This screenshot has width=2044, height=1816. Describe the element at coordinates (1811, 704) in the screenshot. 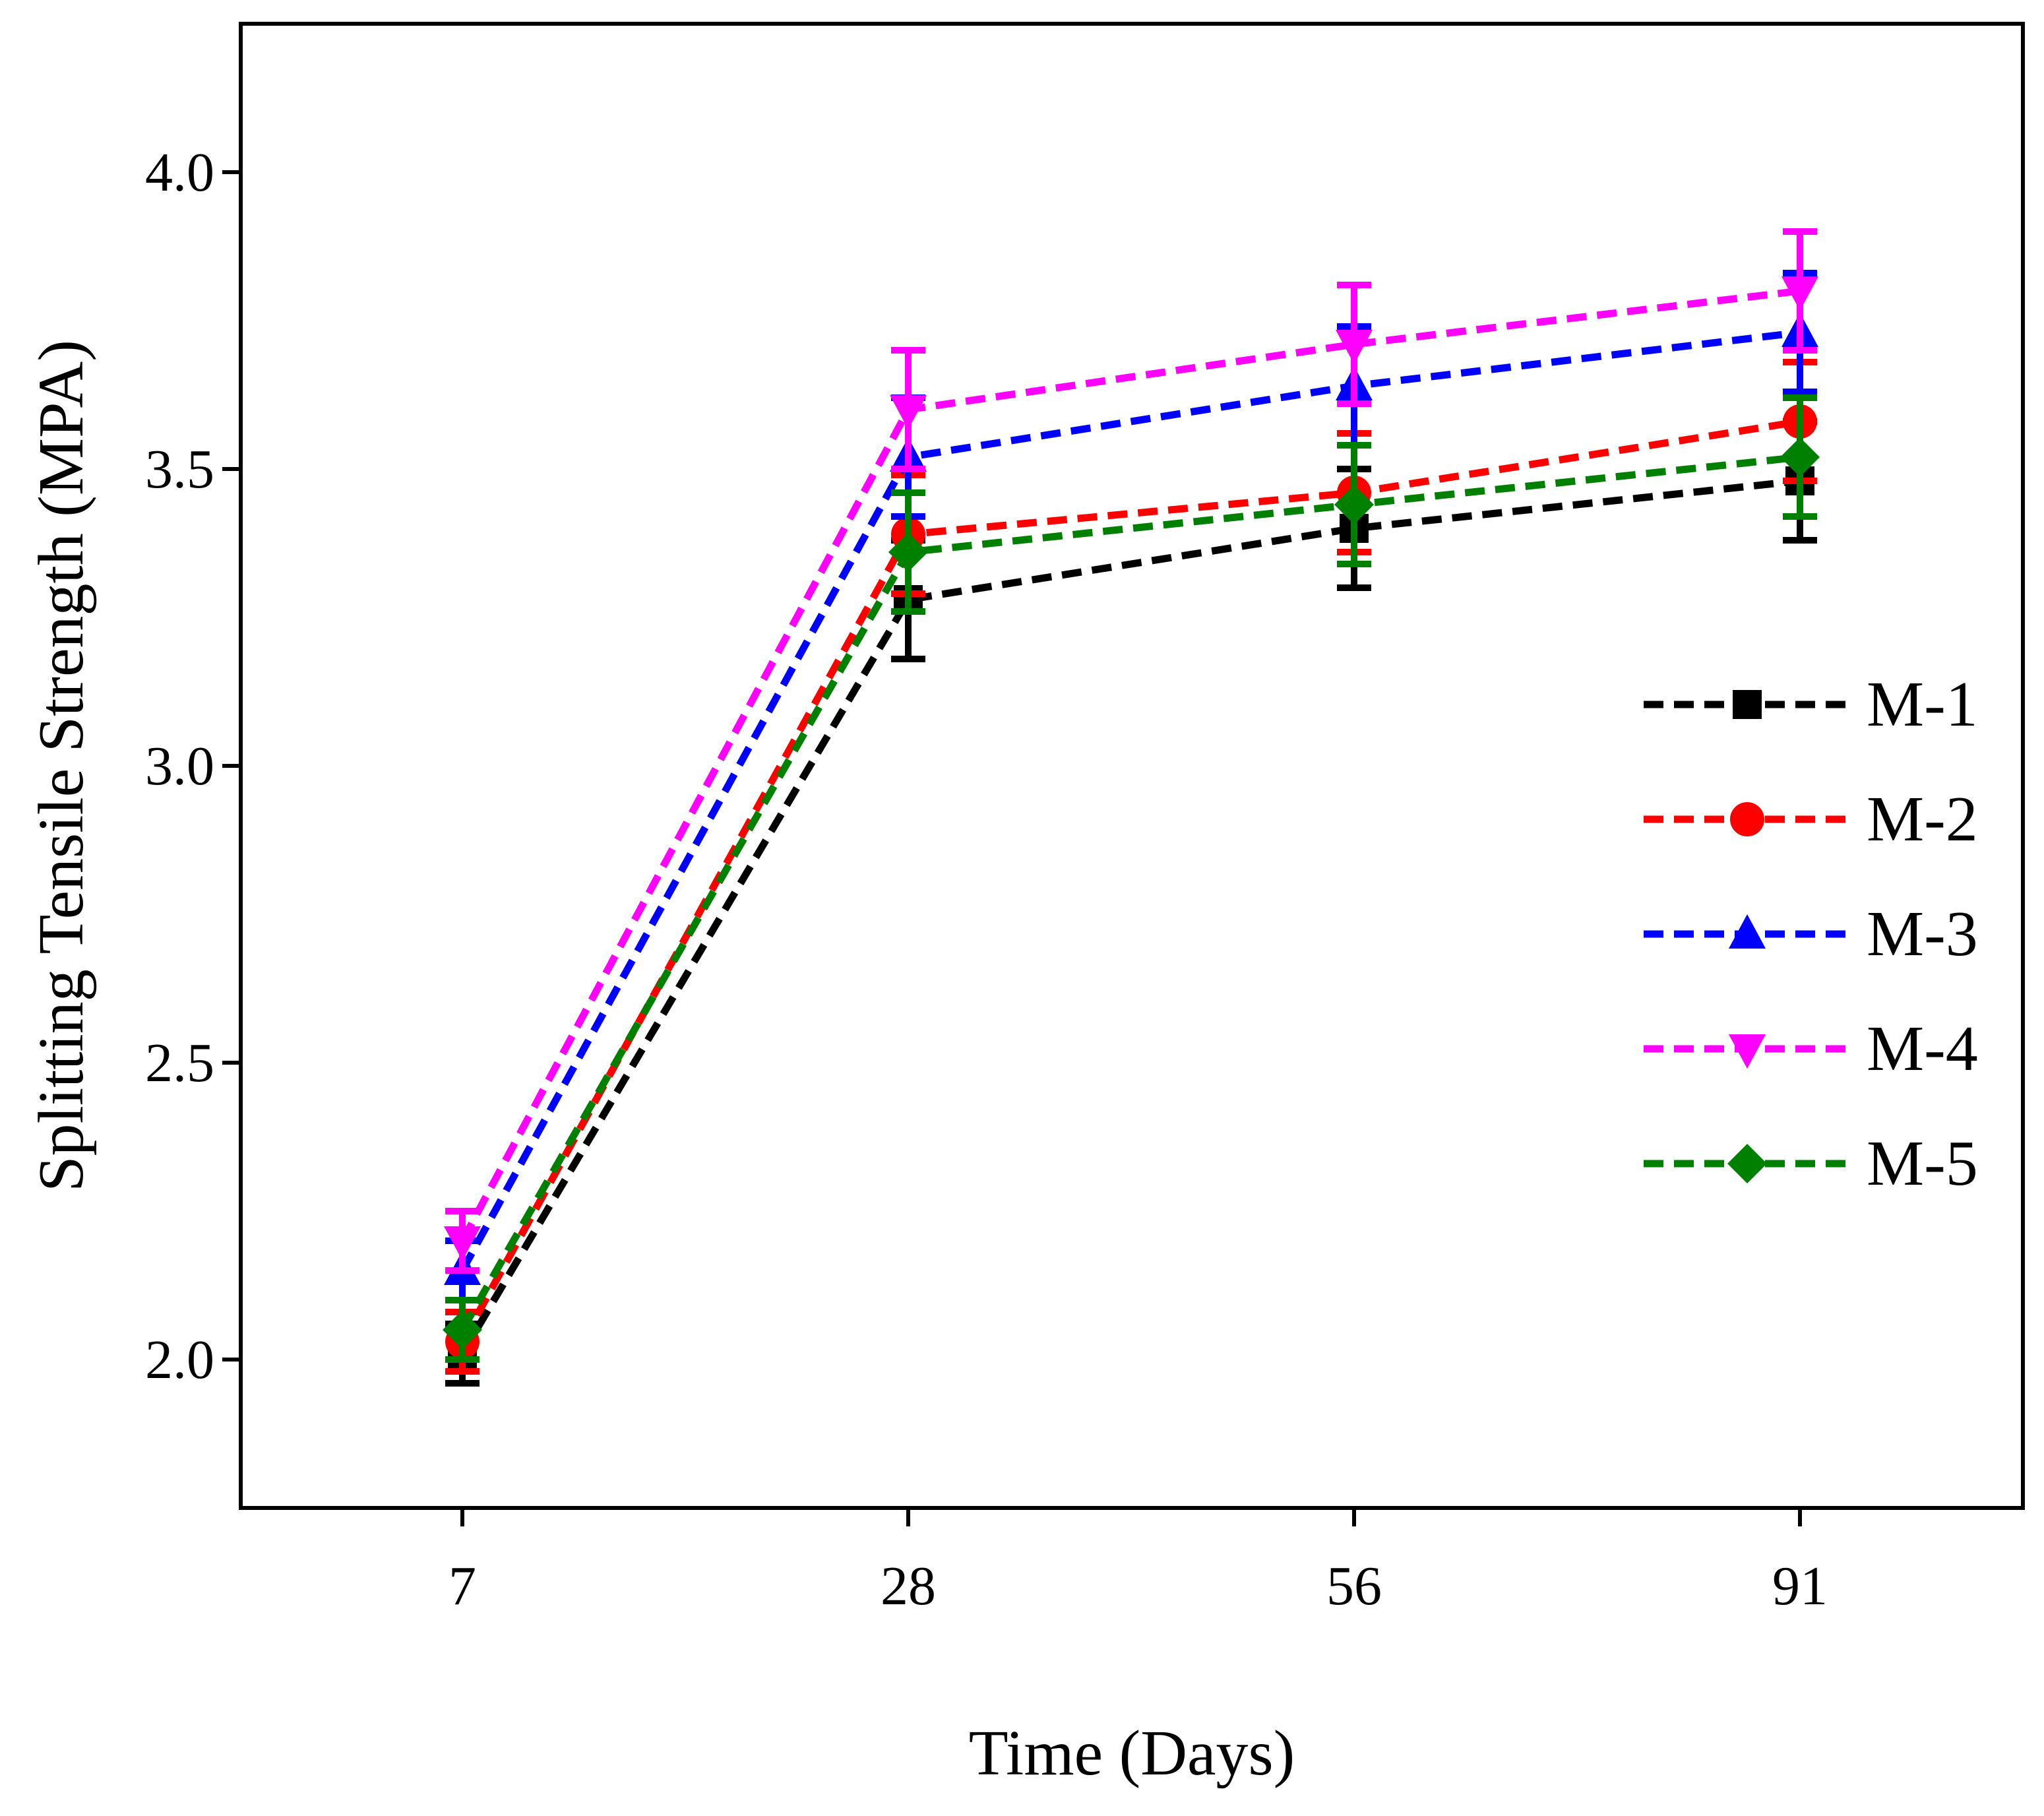

I see `legend-entry-M-1: M-1` at that location.